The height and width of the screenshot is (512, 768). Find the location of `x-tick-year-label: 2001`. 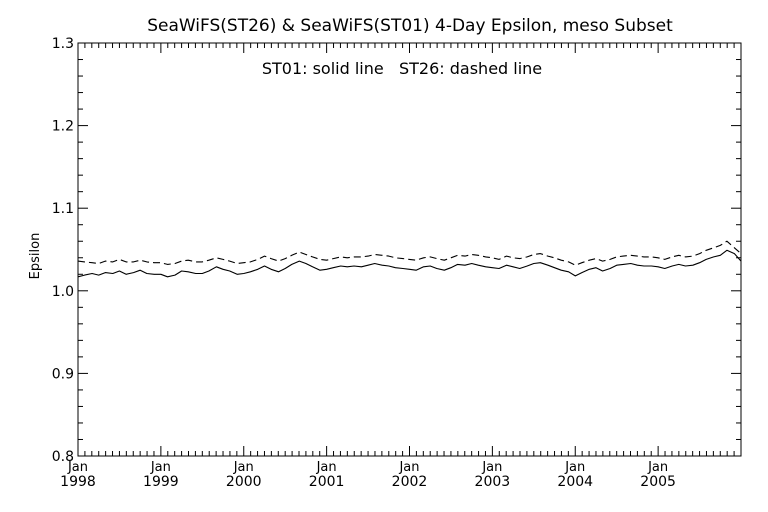

x-tick-year-label: 2001 is located at coordinates (327, 482).